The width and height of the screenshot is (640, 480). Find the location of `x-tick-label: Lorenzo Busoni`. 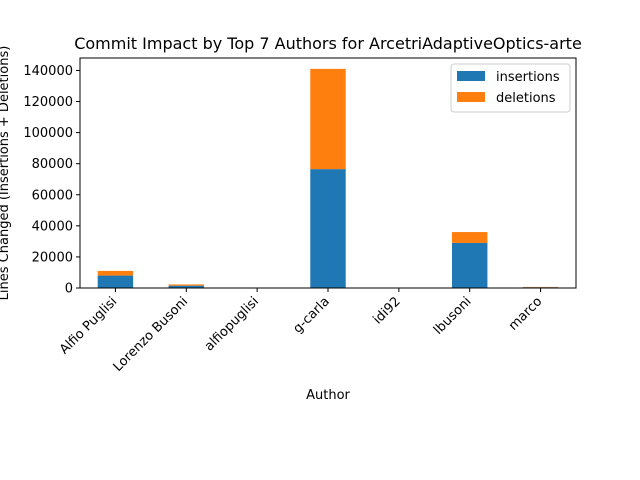

x-tick-label: Lorenzo Busoni is located at coordinates (151, 334).